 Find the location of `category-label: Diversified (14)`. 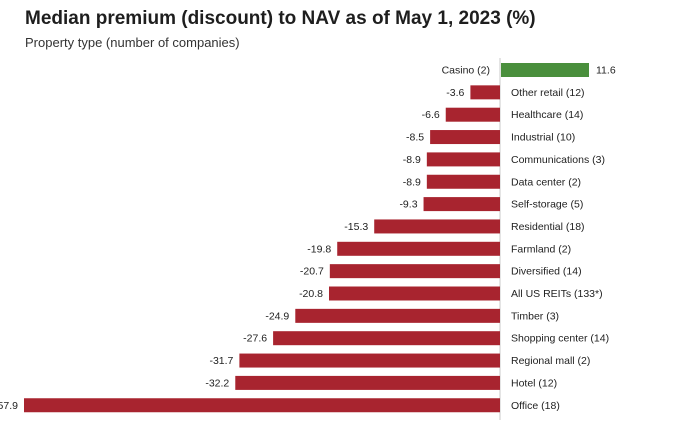

category-label: Diversified (14) is located at coordinates (546, 272).